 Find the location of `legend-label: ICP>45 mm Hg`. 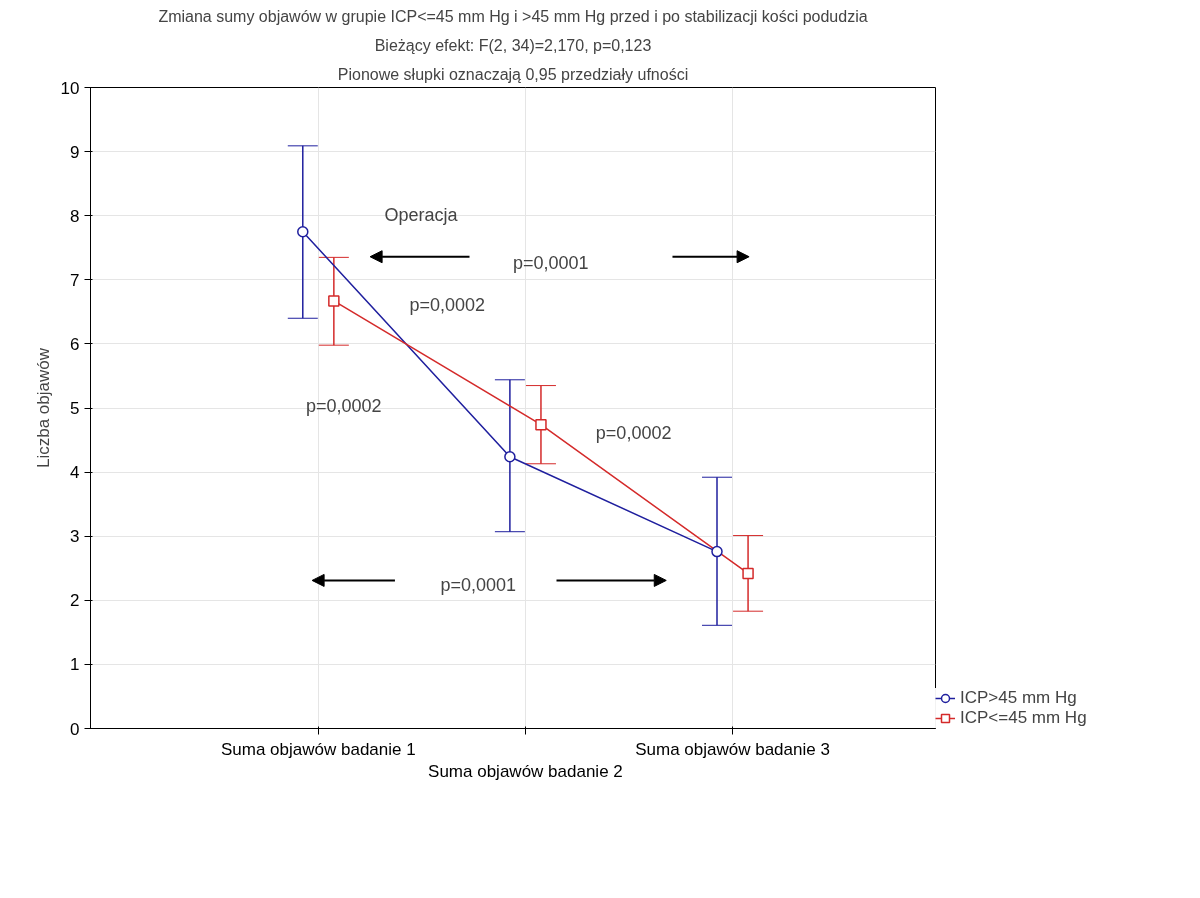

legend-label: ICP>45 mm Hg is located at coordinates (1018, 698).